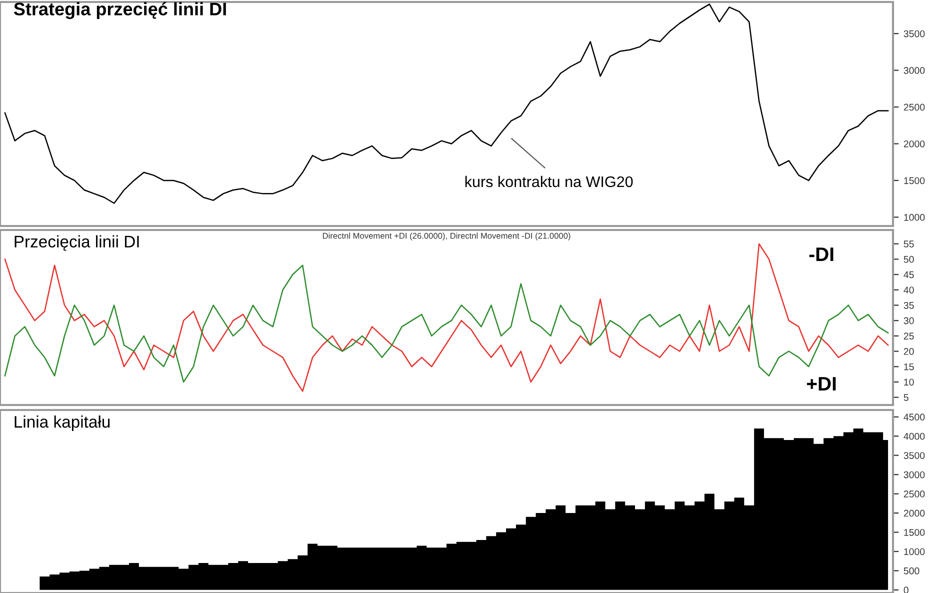  What do you see at coordinates (120, 11) in the screenshot?
I see `chart-title: Strategia przecięć linii DI` at bounding box center [120, 11].